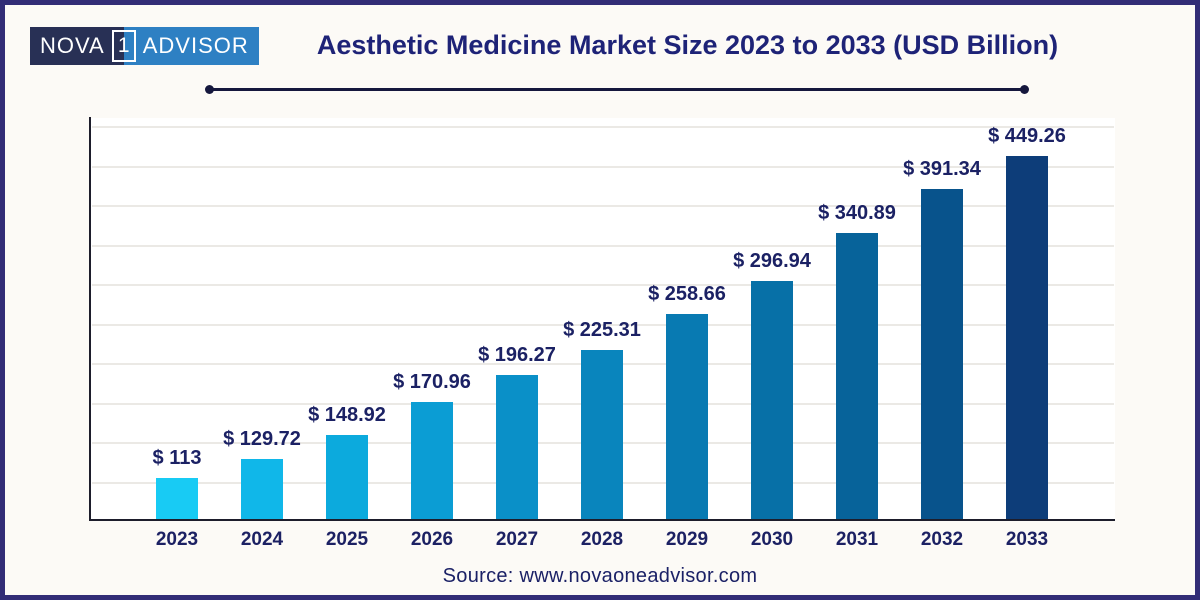 The height and width of the screenshot is (600, 1200). Describe the element at coordinates (857, 213) in the screenshot. I see `bar-value-label: $ 340.89` at that location.